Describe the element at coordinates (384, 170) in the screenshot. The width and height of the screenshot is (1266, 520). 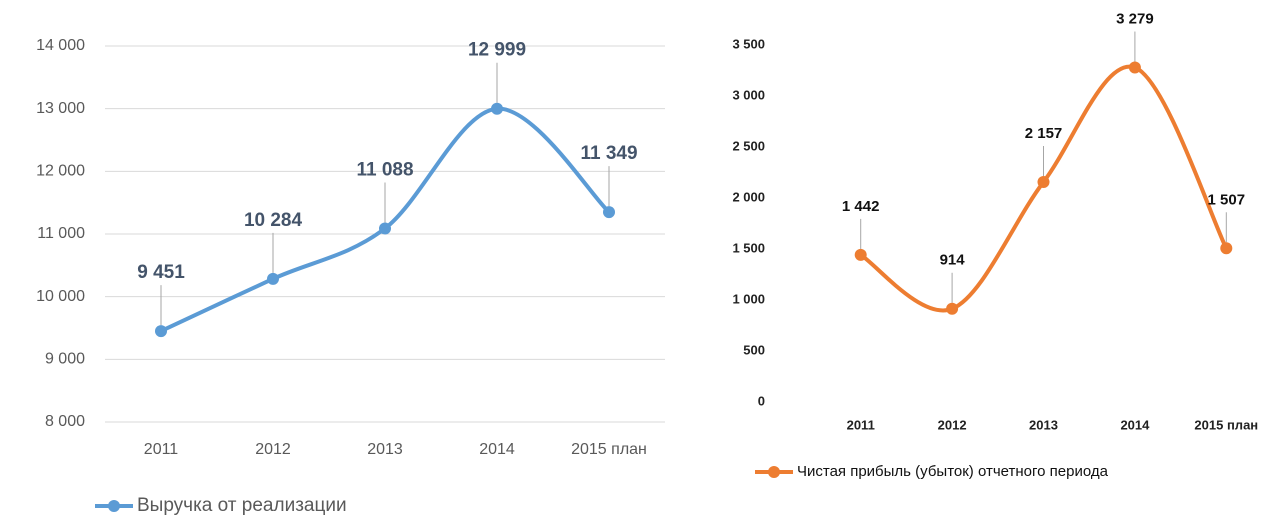
I see `data-label: 11 088` at that location.